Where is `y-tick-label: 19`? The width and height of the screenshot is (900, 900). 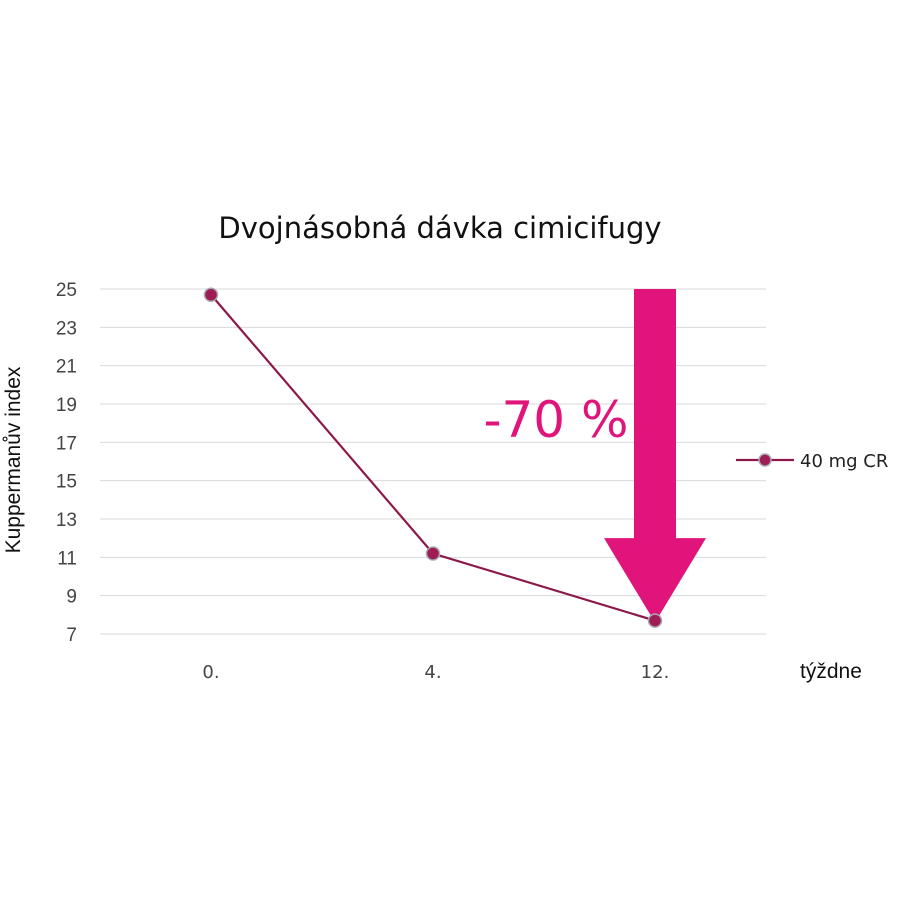
y-tick-label: 19 is located at coordinates (66, 405).